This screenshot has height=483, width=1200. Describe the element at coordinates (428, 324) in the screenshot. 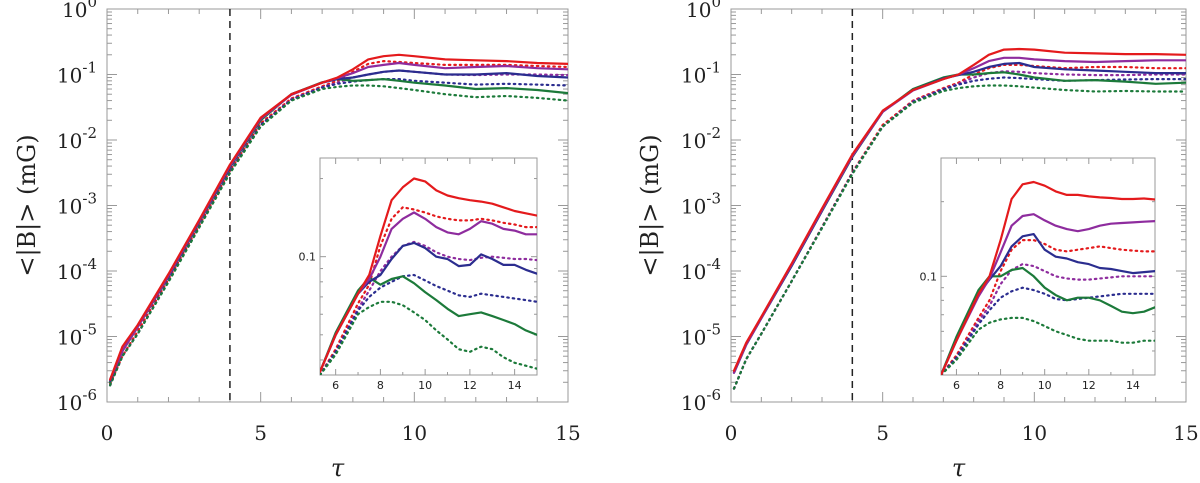

I see `inset-series-navy-dotted-line` at that location.